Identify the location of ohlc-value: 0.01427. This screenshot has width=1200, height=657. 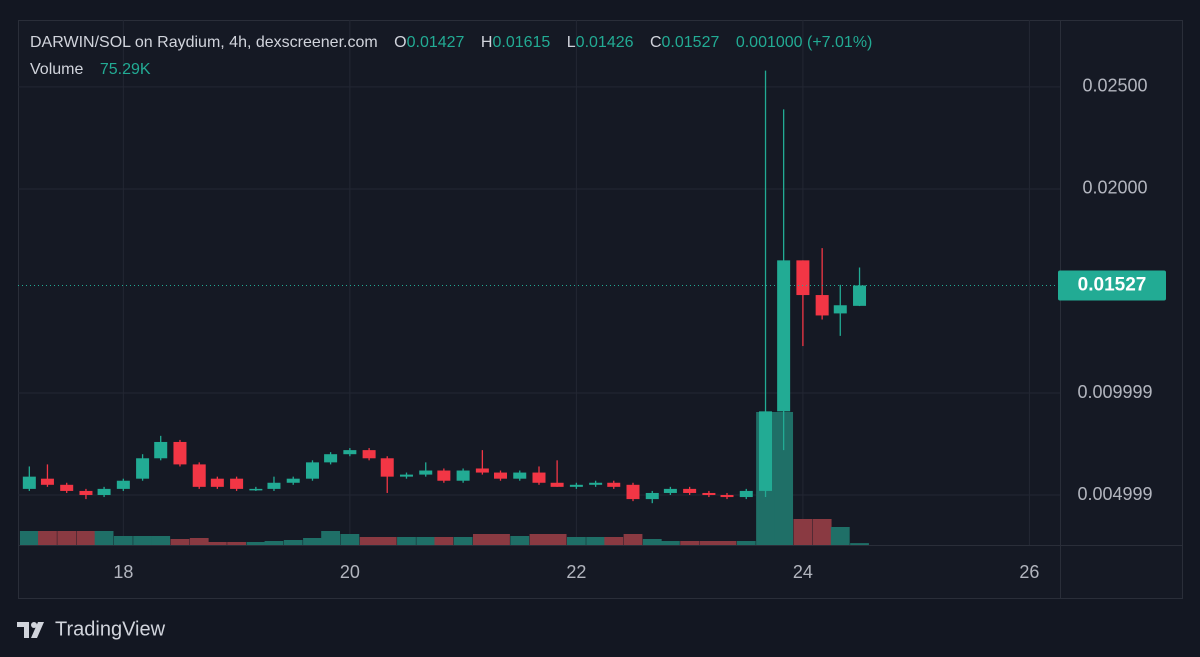
(435, 42).